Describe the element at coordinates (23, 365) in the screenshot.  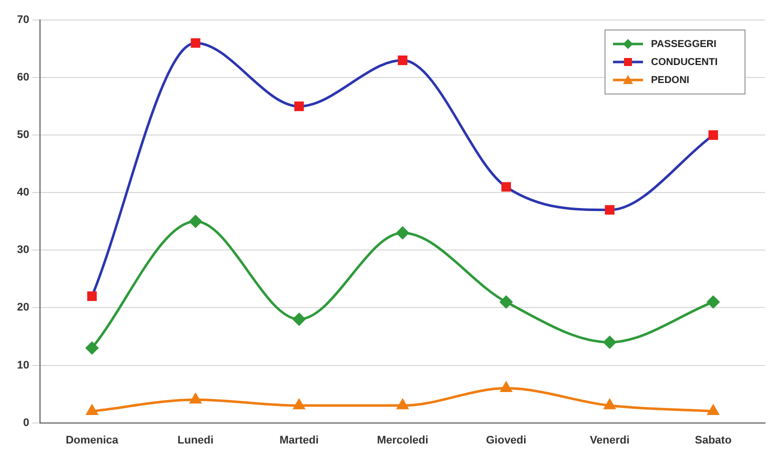
I see `y-tick-label: 10` at that location.